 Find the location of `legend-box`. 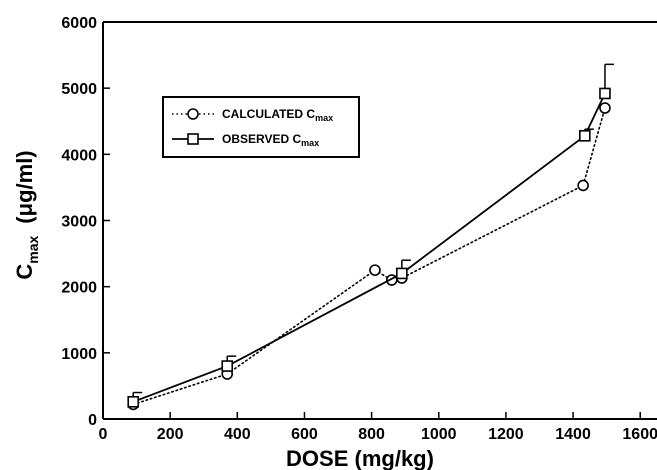

legend-box is located at coordinates (261, 127).